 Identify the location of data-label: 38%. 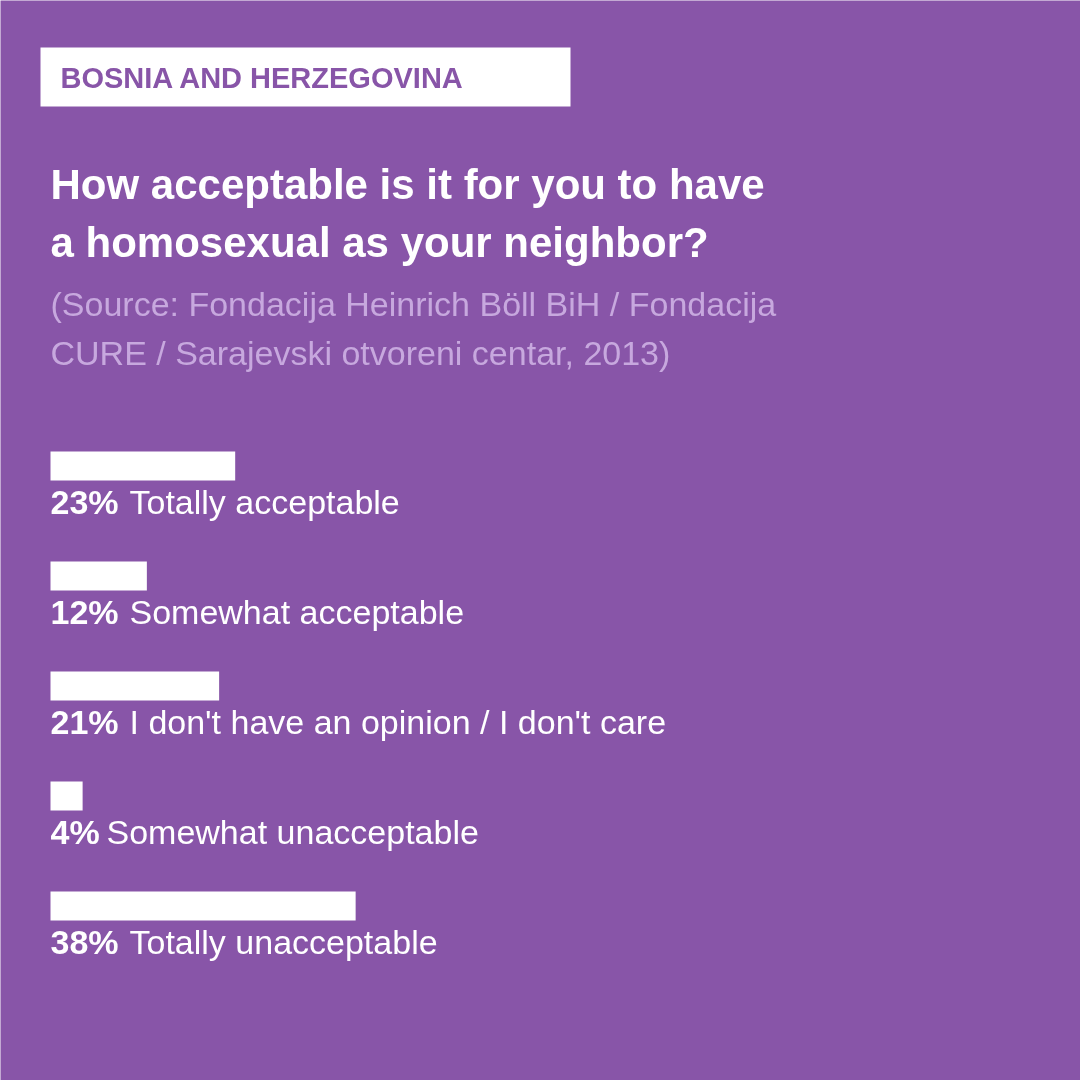
(84, 941).